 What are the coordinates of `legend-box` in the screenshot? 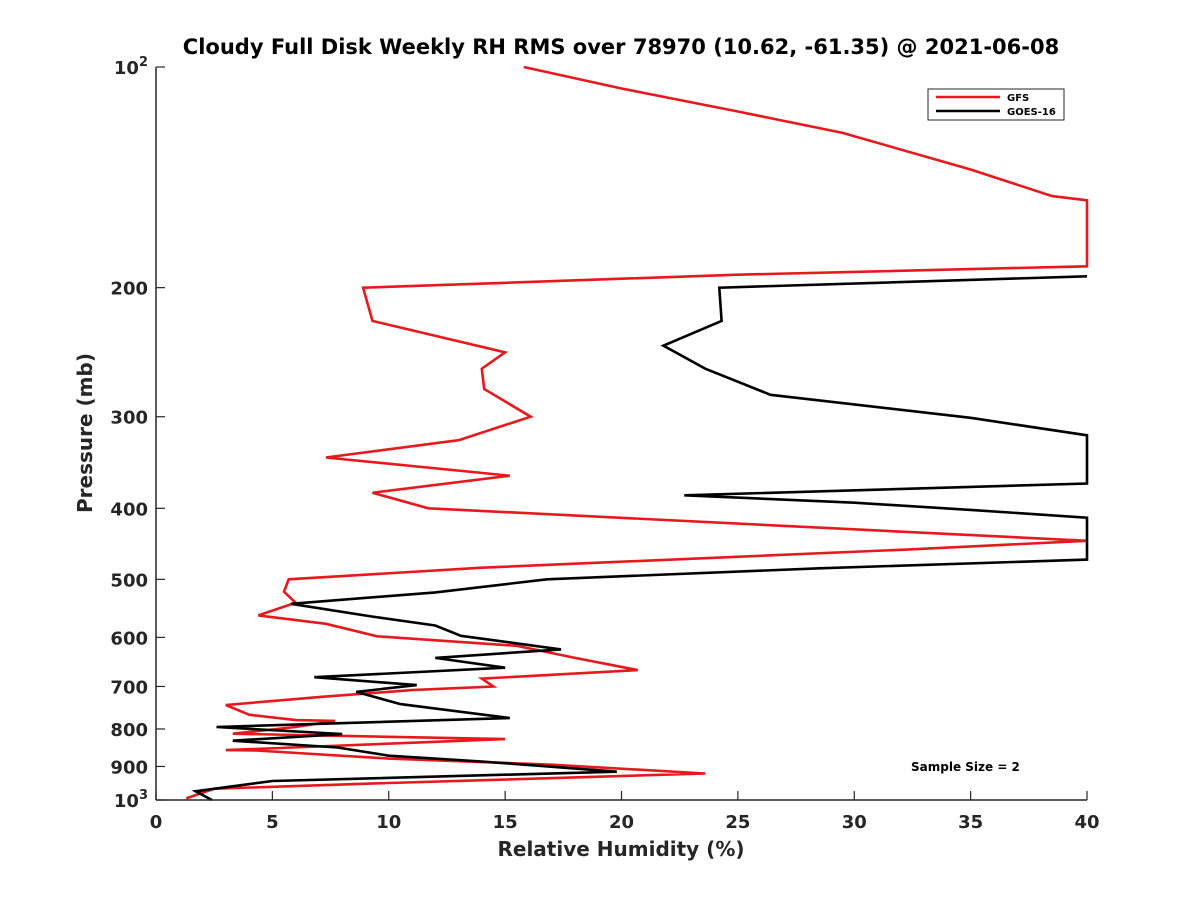 It's located at (996, 104).